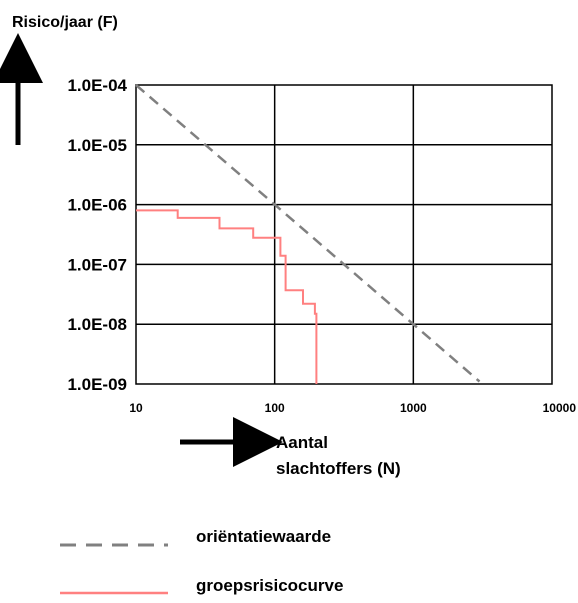 Image resolution: width=578 pixels, height=603 pixels. I want to click on y-tick-label: 1.0E-07, so click(97, 264).